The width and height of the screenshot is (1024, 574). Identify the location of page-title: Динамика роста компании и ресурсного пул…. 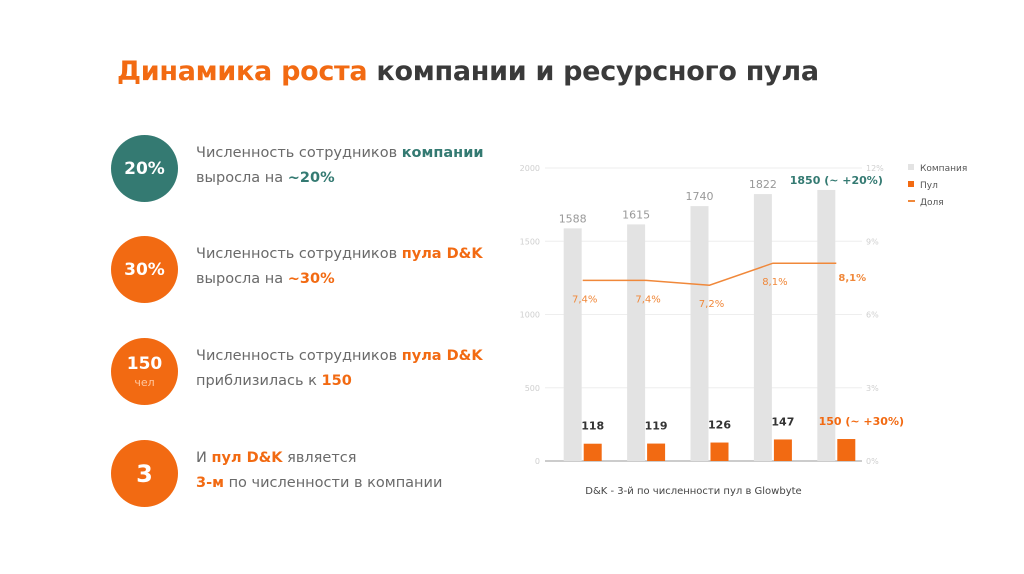
(468, 71).